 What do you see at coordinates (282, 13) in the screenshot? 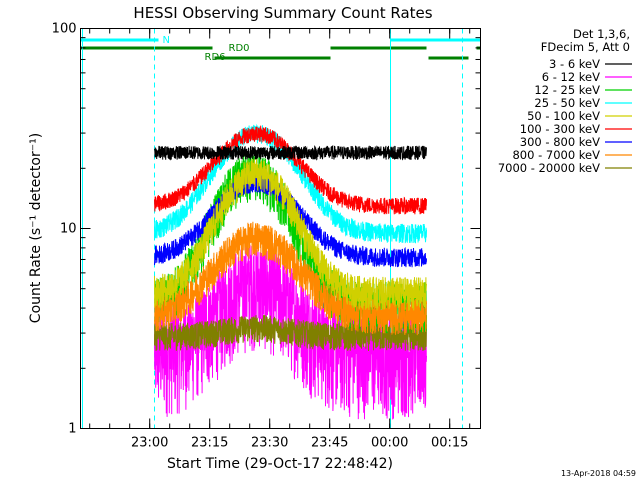
I see `chart-title: HESSI Observing Summary Count Rates` at bounding box center [282, 13].